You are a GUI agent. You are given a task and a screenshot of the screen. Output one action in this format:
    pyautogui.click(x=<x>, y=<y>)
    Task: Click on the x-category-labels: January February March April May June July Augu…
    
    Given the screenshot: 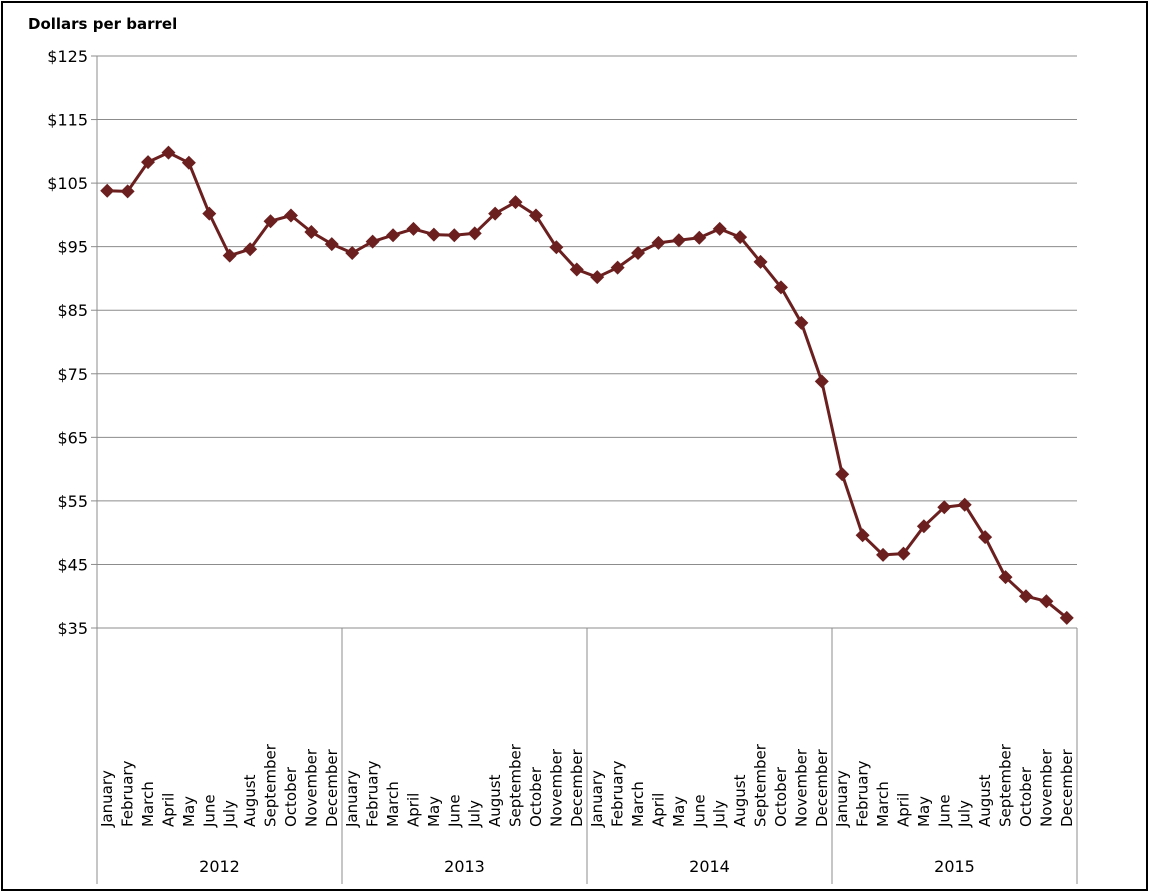 What is the action you would take?
    pyautogui.click(x=587, y=809)
    